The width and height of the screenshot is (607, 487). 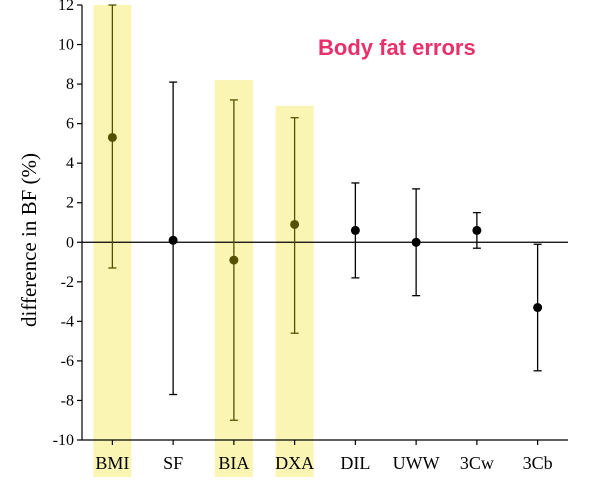 What do you see at coordinates (234, 260) in the screenshot?
I see `data-point-bia` at bounding box center [234, 260].